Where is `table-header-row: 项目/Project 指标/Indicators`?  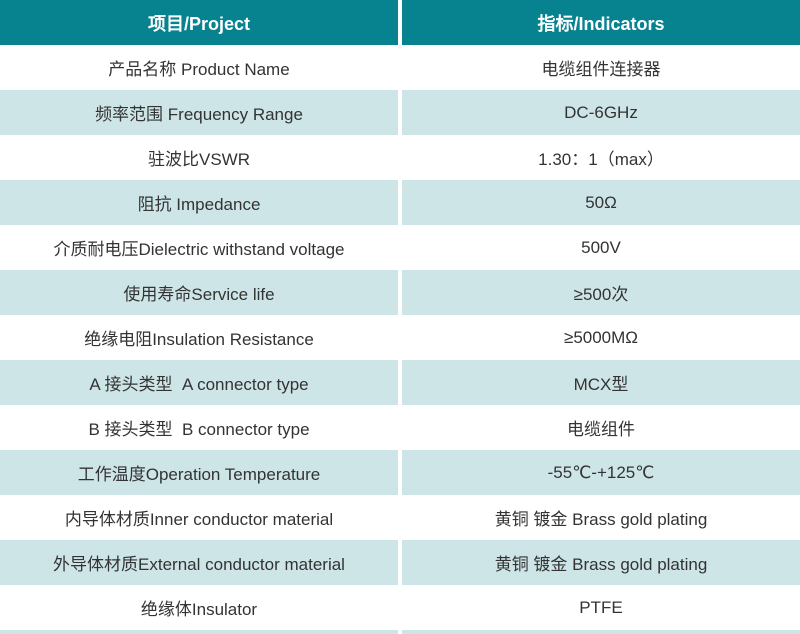
table-header-row: 项目/Project 指标/Indicators is located at coordinates (400, 22).